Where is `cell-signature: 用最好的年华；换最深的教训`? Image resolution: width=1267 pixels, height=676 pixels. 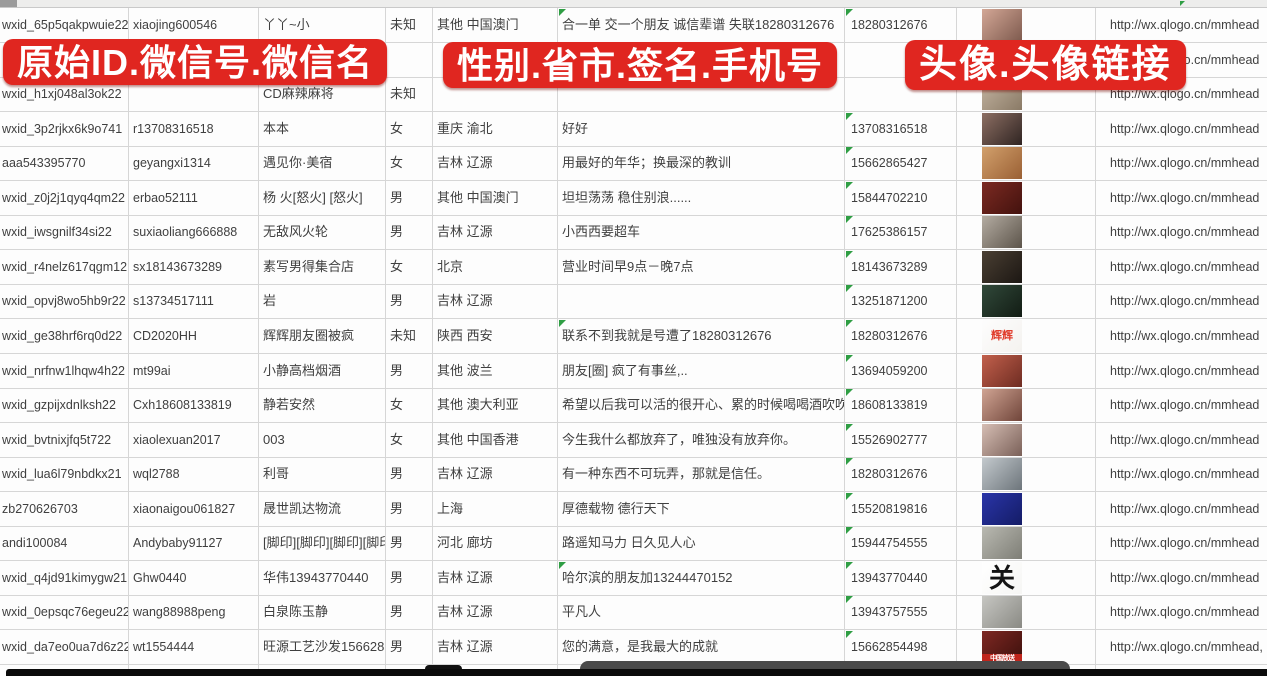 cell-signature: 用最好的年华；换最深的教训 is located at coordinates (701, 163).